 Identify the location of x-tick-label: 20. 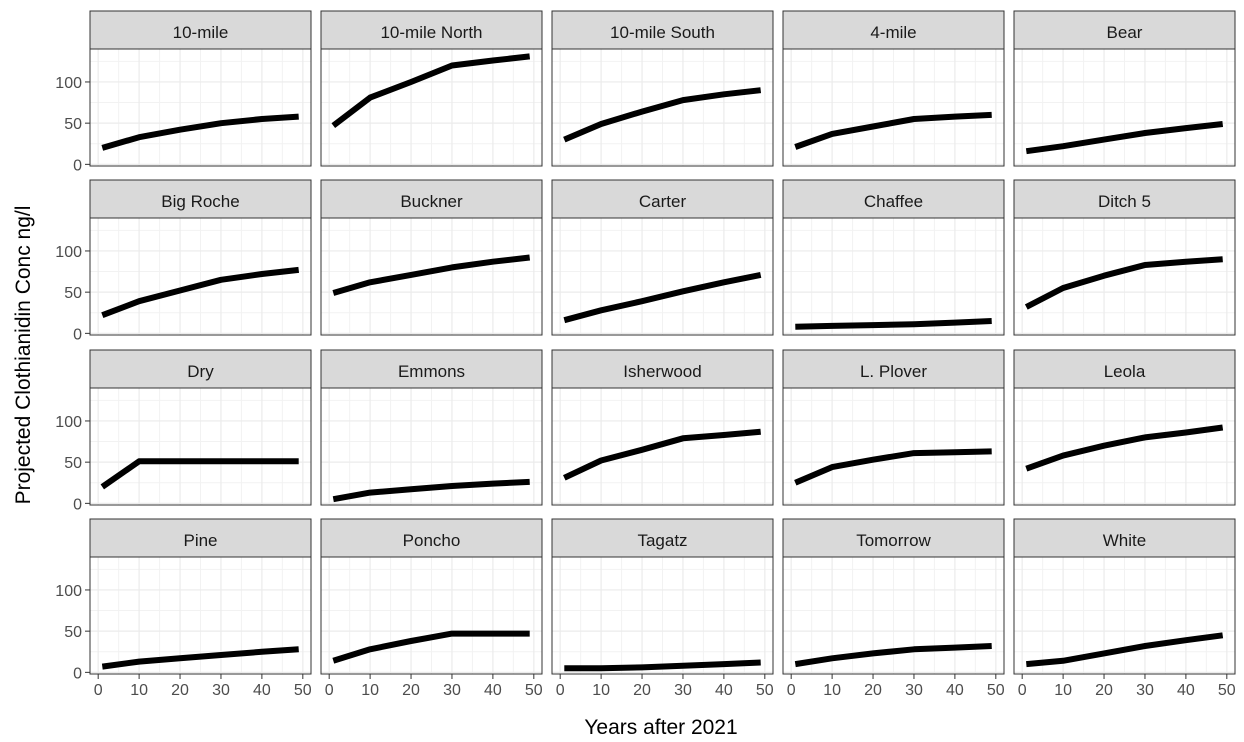
(180, 690).